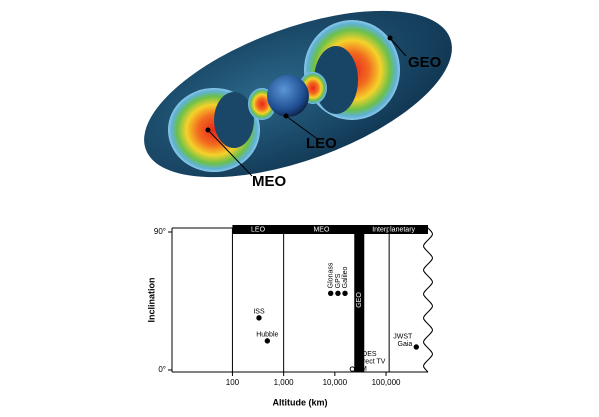 The height and width of the screenshot is (417, 599). Describe the element at coordinates (331, 275) in the screenshot. I see `point-label: Glonass` at that location.